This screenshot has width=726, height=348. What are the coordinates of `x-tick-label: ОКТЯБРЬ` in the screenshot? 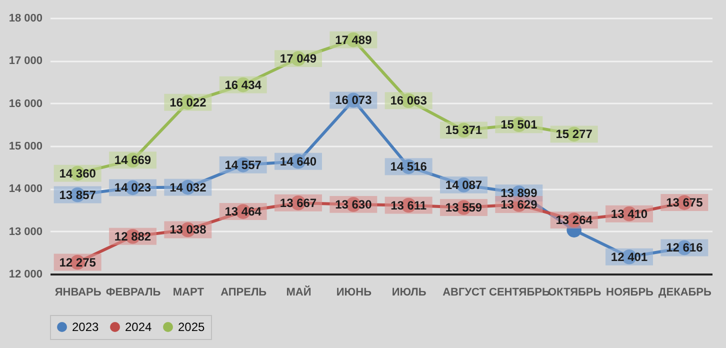 It's located at (575, 292).